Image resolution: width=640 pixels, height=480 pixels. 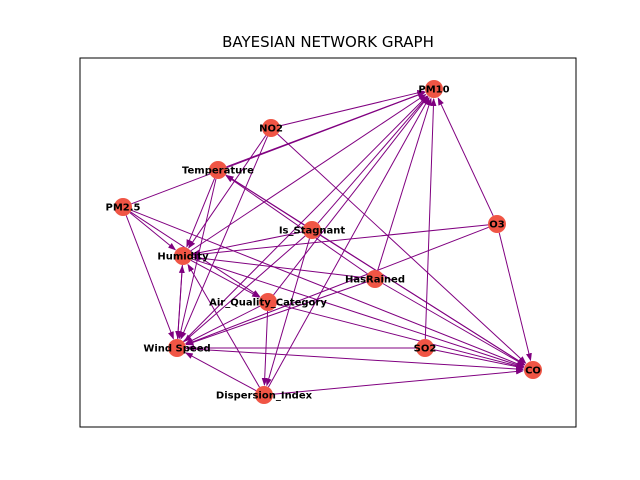 I want to click on edge-dispersion-index-to-co, so click(x=398, y=381).